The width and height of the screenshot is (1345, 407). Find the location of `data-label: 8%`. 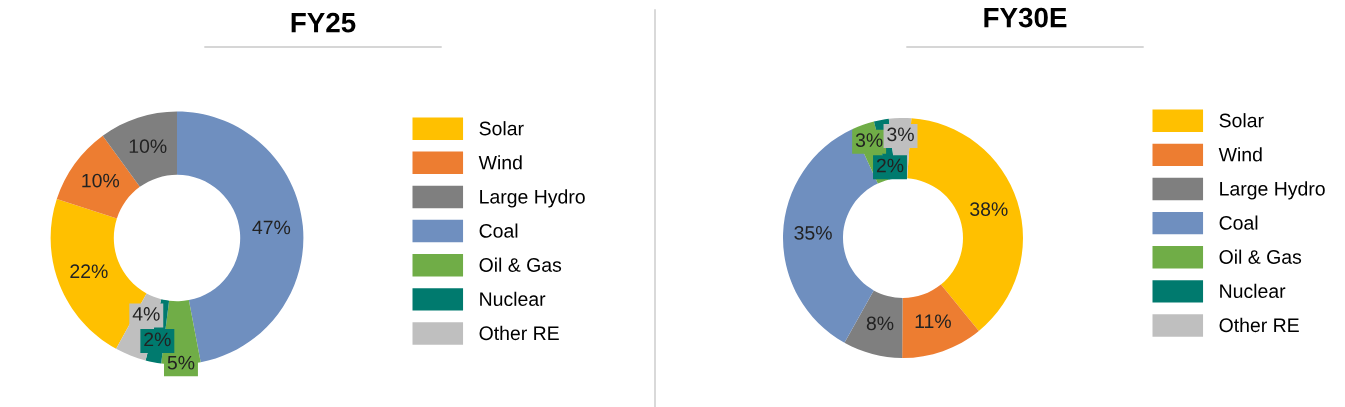

data-label: 8% is located at coordinates (880, 323).